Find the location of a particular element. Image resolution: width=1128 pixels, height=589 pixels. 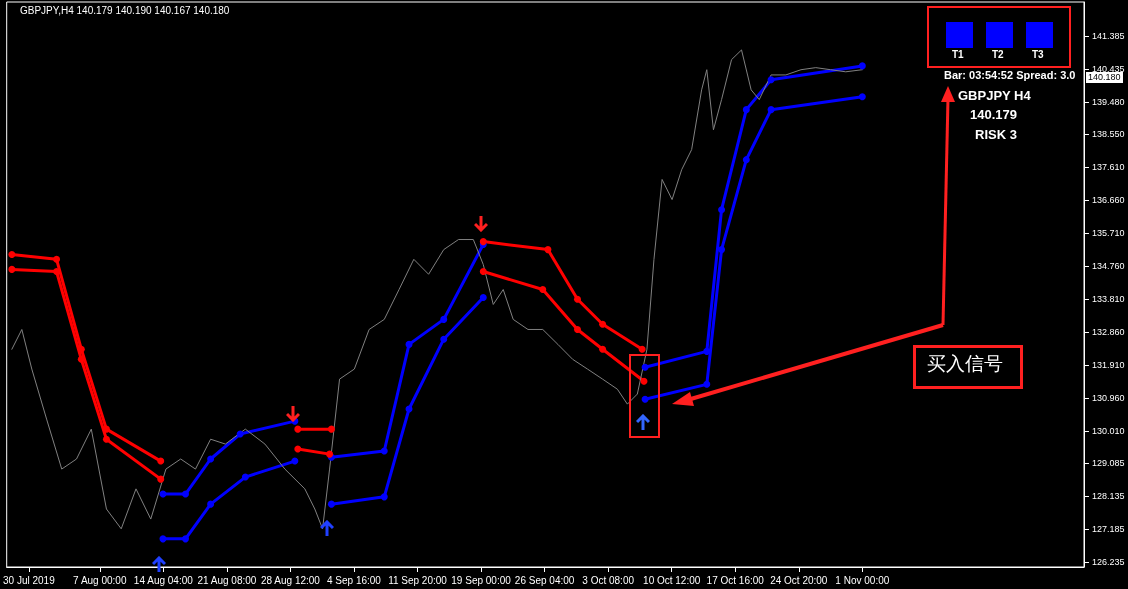

x-tick-label: 28 Aug 12:00 is located at coordinates (290, 580).